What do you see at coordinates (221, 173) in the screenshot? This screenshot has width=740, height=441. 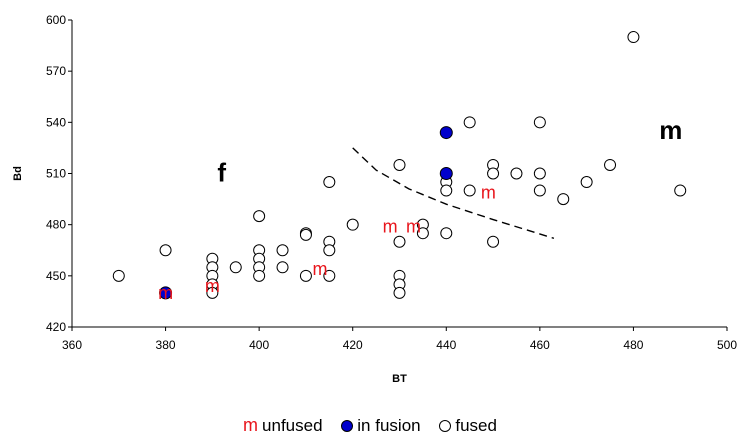 I see `annotation-f: f` at bounding box center [221, 173].